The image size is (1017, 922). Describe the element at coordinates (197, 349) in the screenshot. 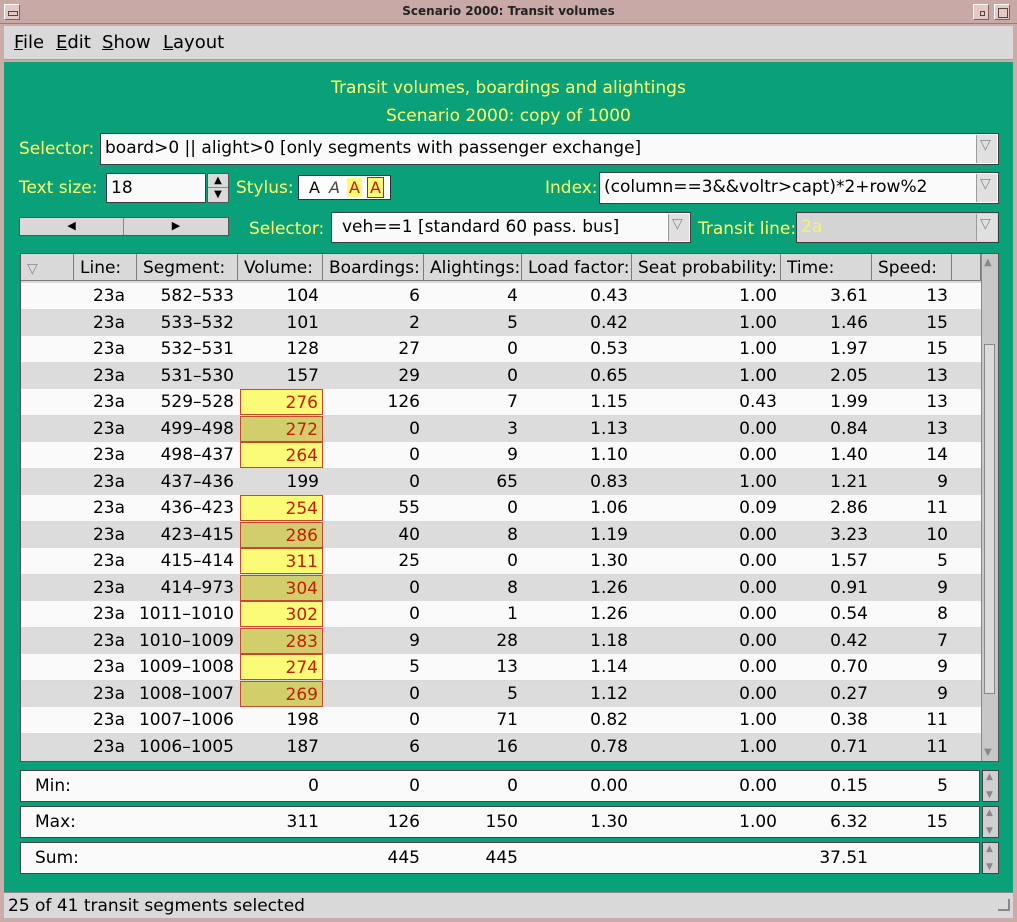

I see `cell-segment: 532–531` at that location.